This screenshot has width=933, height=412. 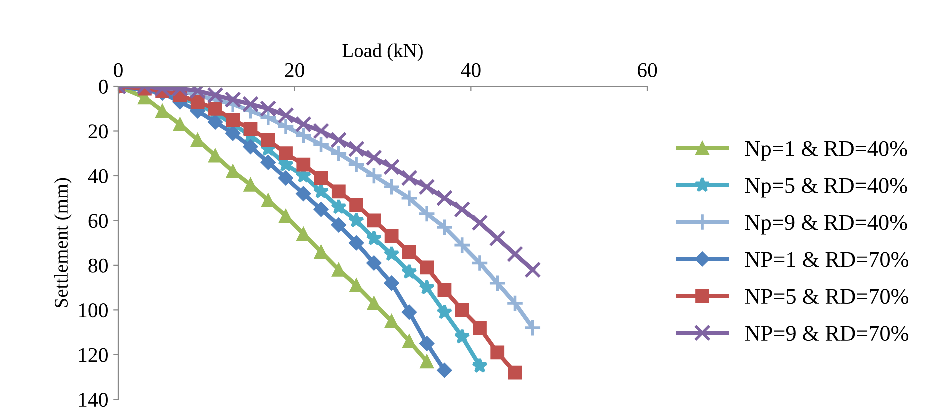 I want to click on legend-label: Np=5 & RD=40%, so click(x=826, y=188).